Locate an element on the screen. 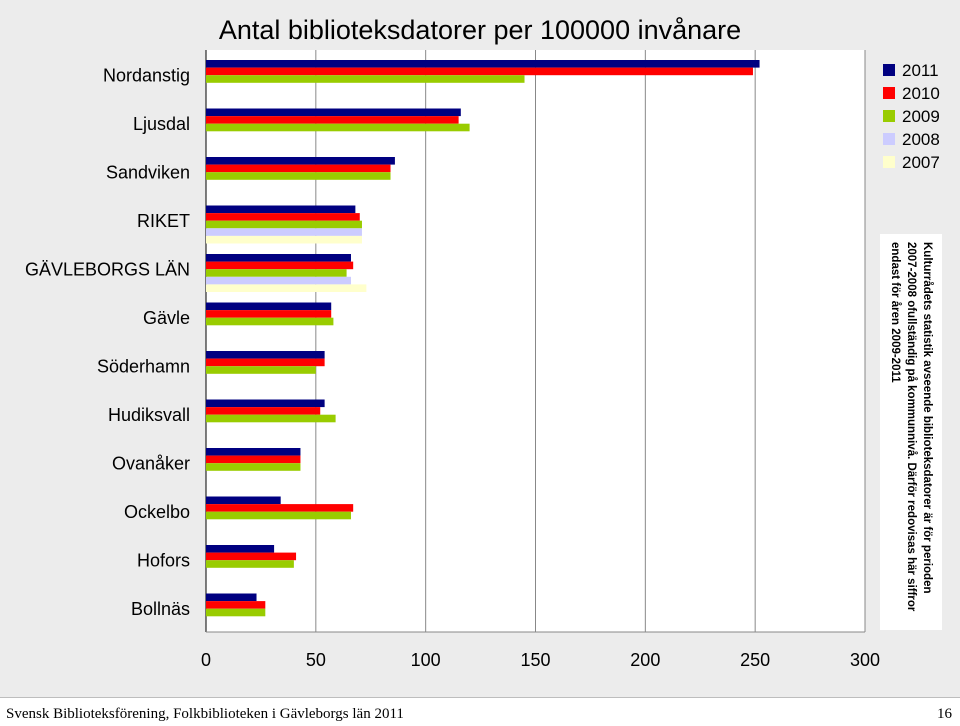 Image resolution: width=960 pixels, height=726 pixels. category-label: Söderhamn is located at coordinates (143, 366).